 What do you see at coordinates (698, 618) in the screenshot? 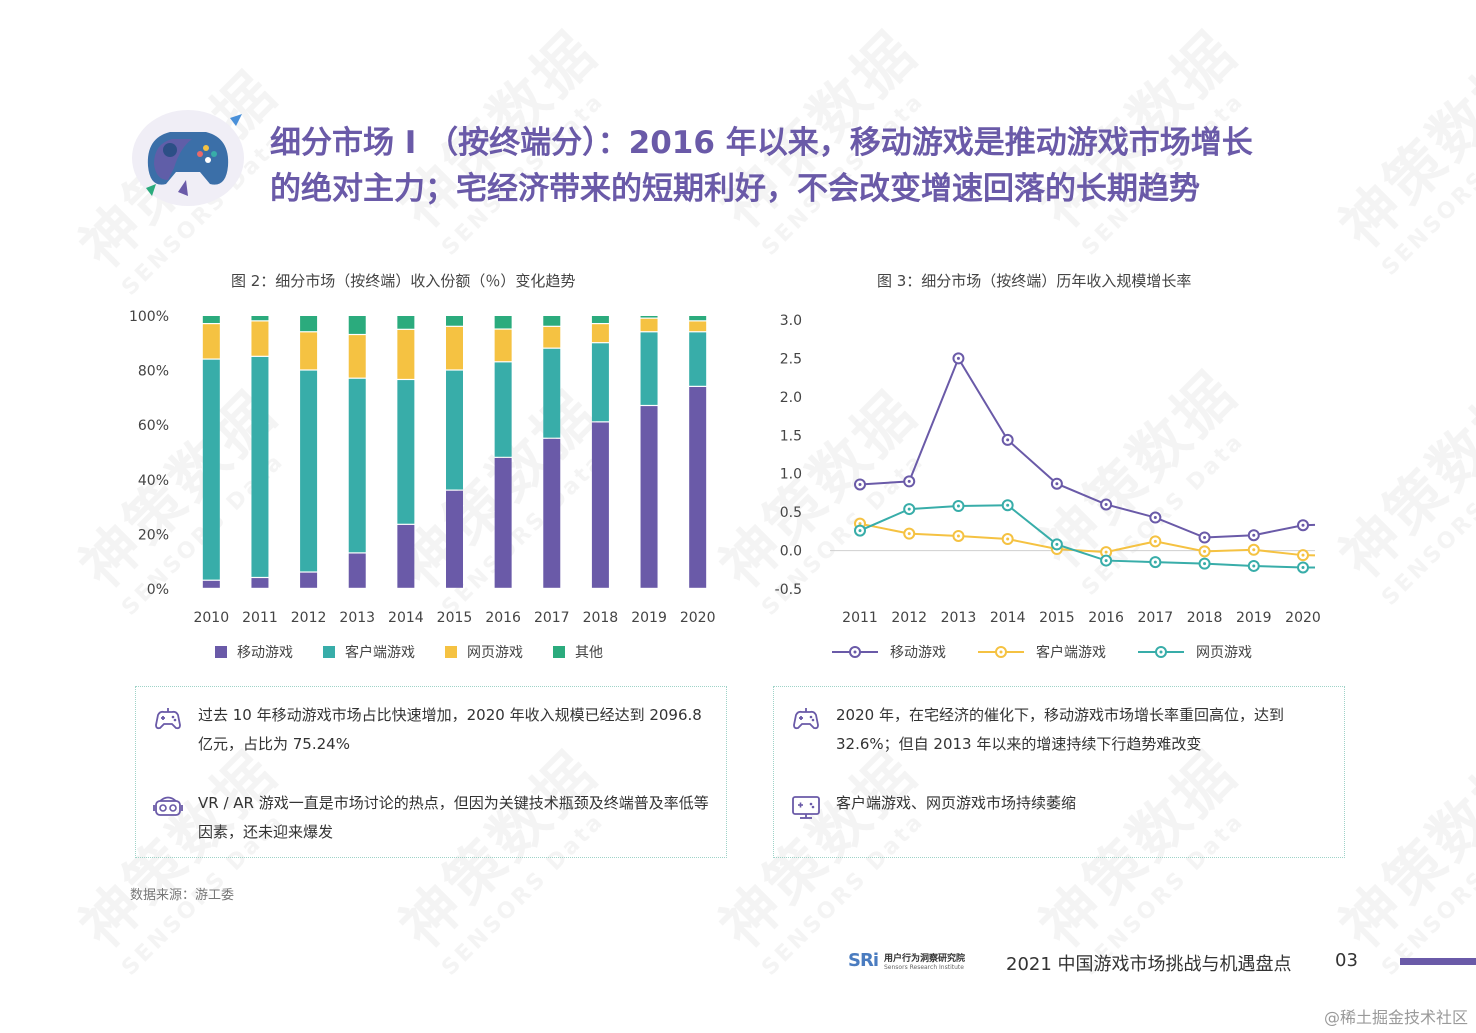
I see `x-tick-label: 2020` at bounding box center [698, 618].